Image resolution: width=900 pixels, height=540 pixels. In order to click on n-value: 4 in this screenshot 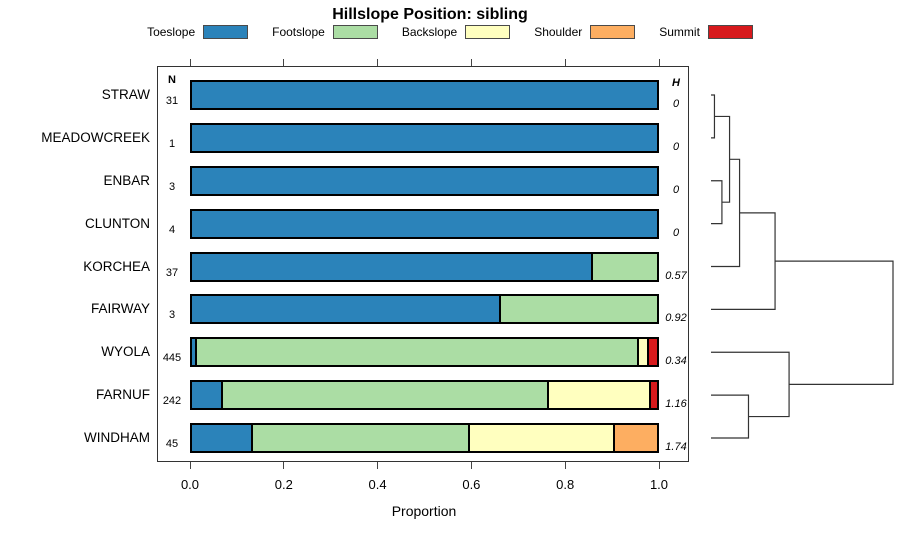, I will do `click(172, 229)`.